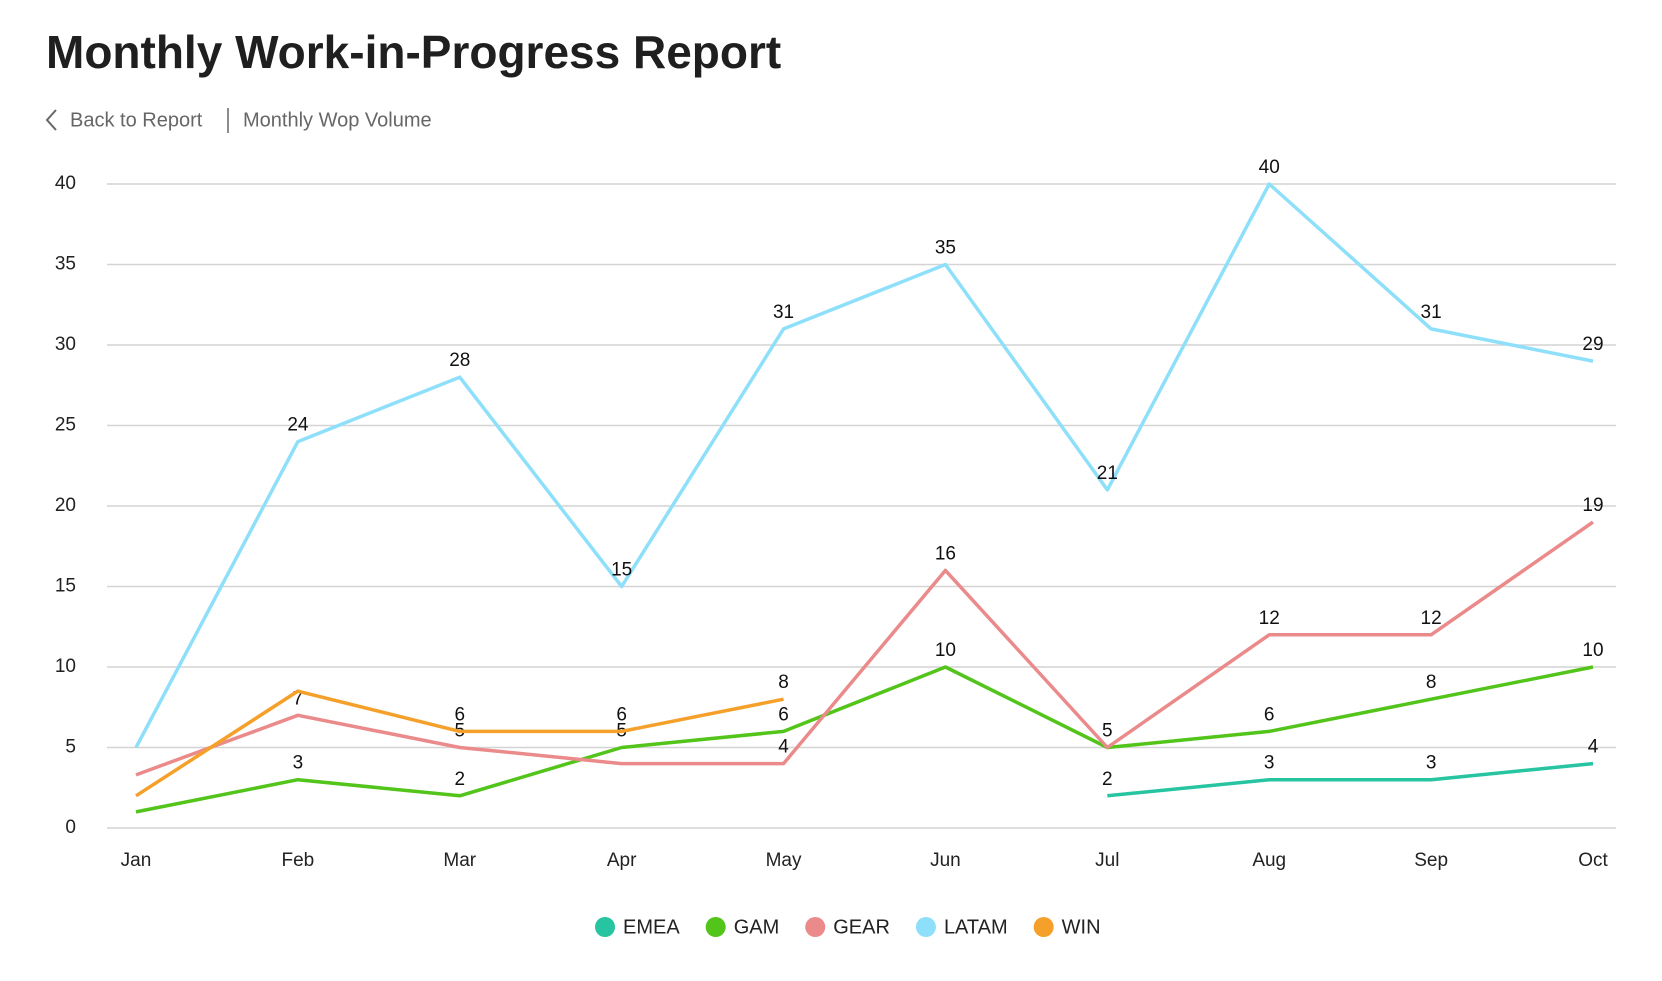  Describe the element at coordinates (136, 120) in the screenshot. I see `back-link: Back to Report` at that location.